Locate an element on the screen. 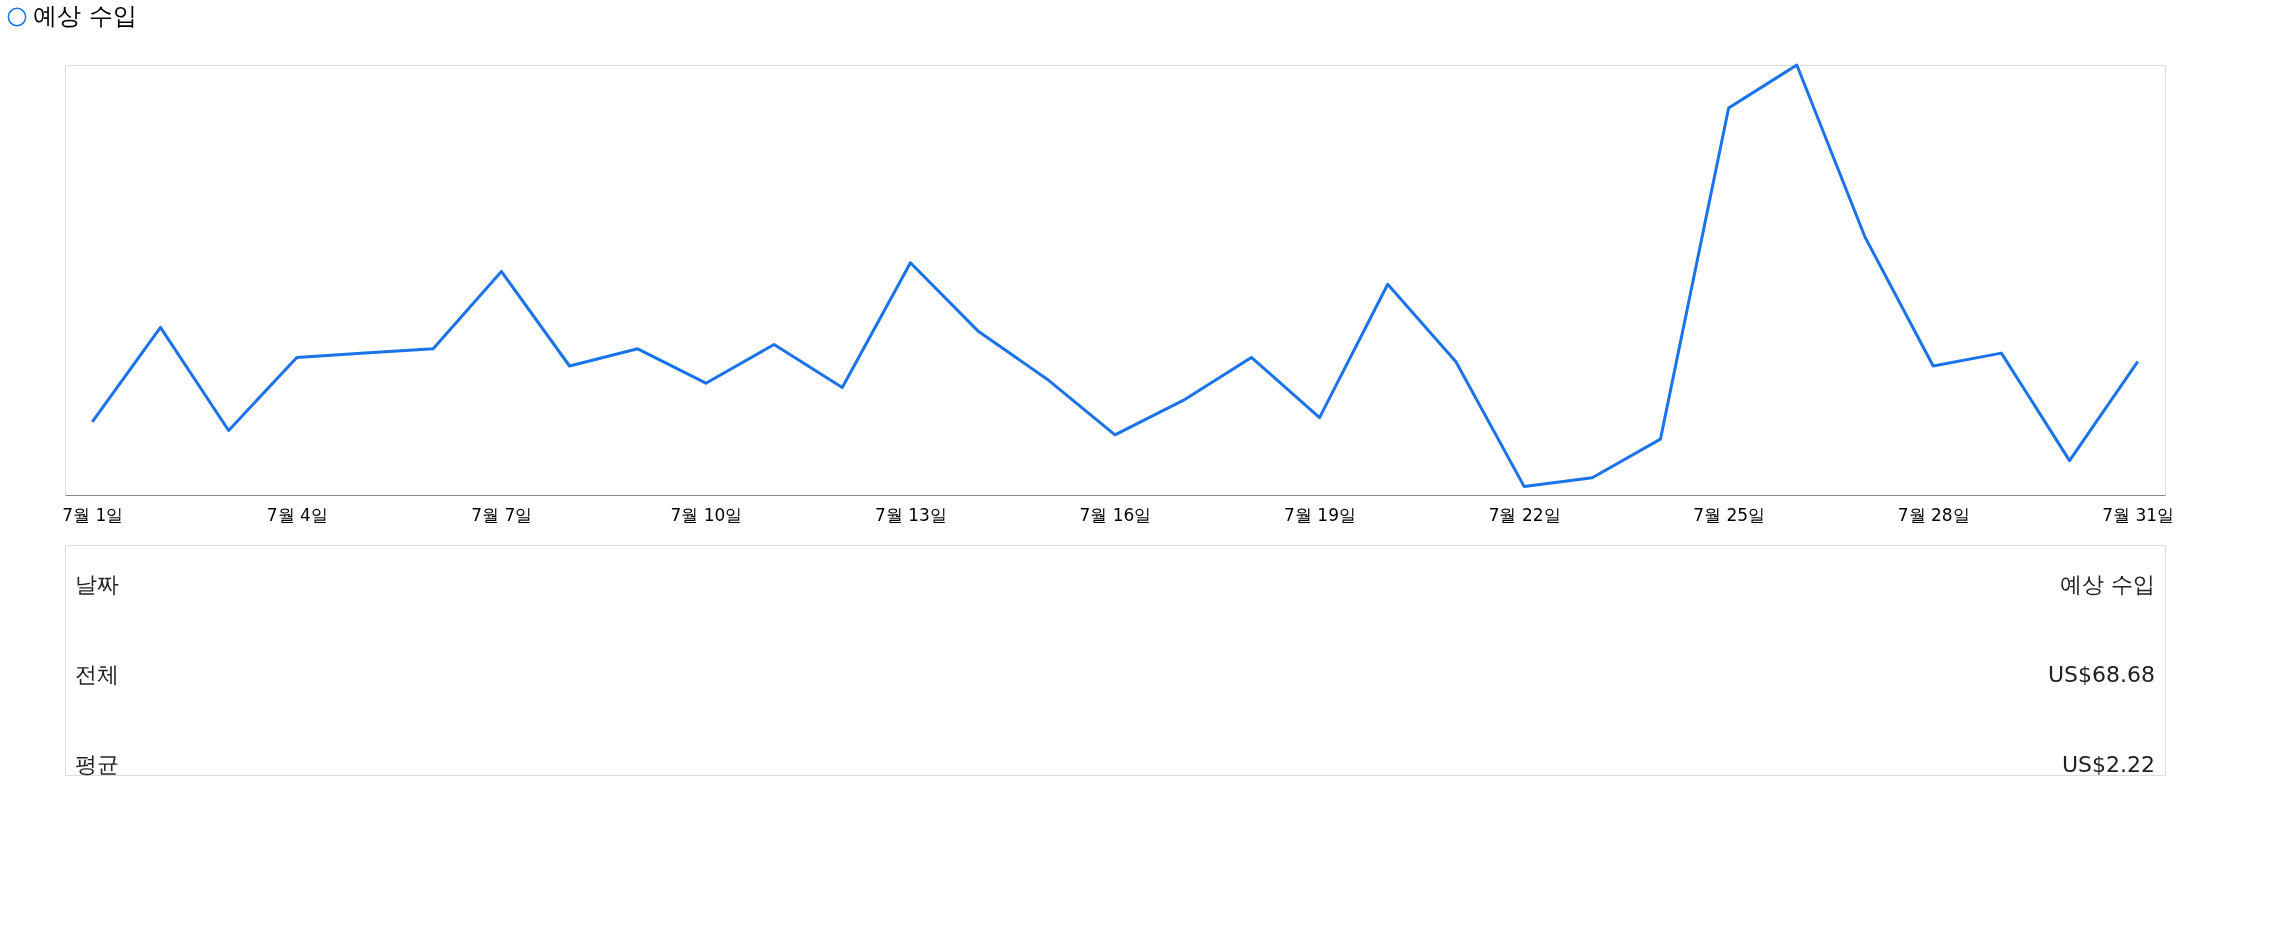 The height and width of the screenshot is (940, 2276). text: US$2.22 is located at coordinates (2108, 764).